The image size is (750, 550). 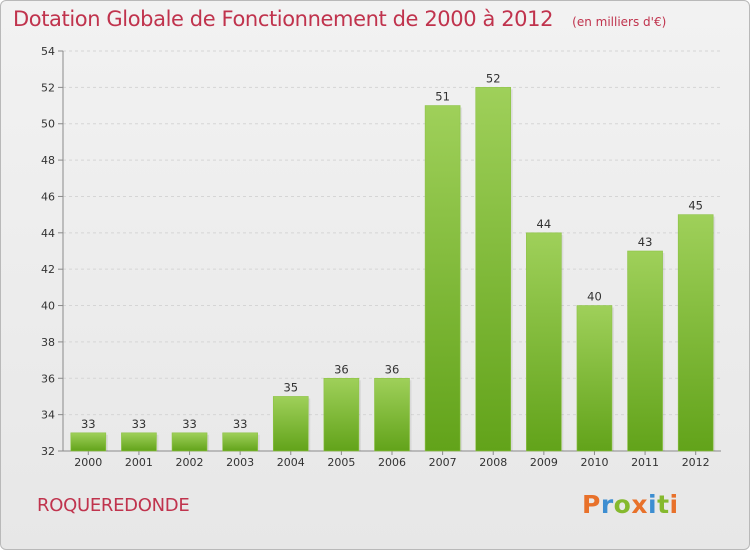 I want to click on logo-letter: x, so click(x=639, y=504).